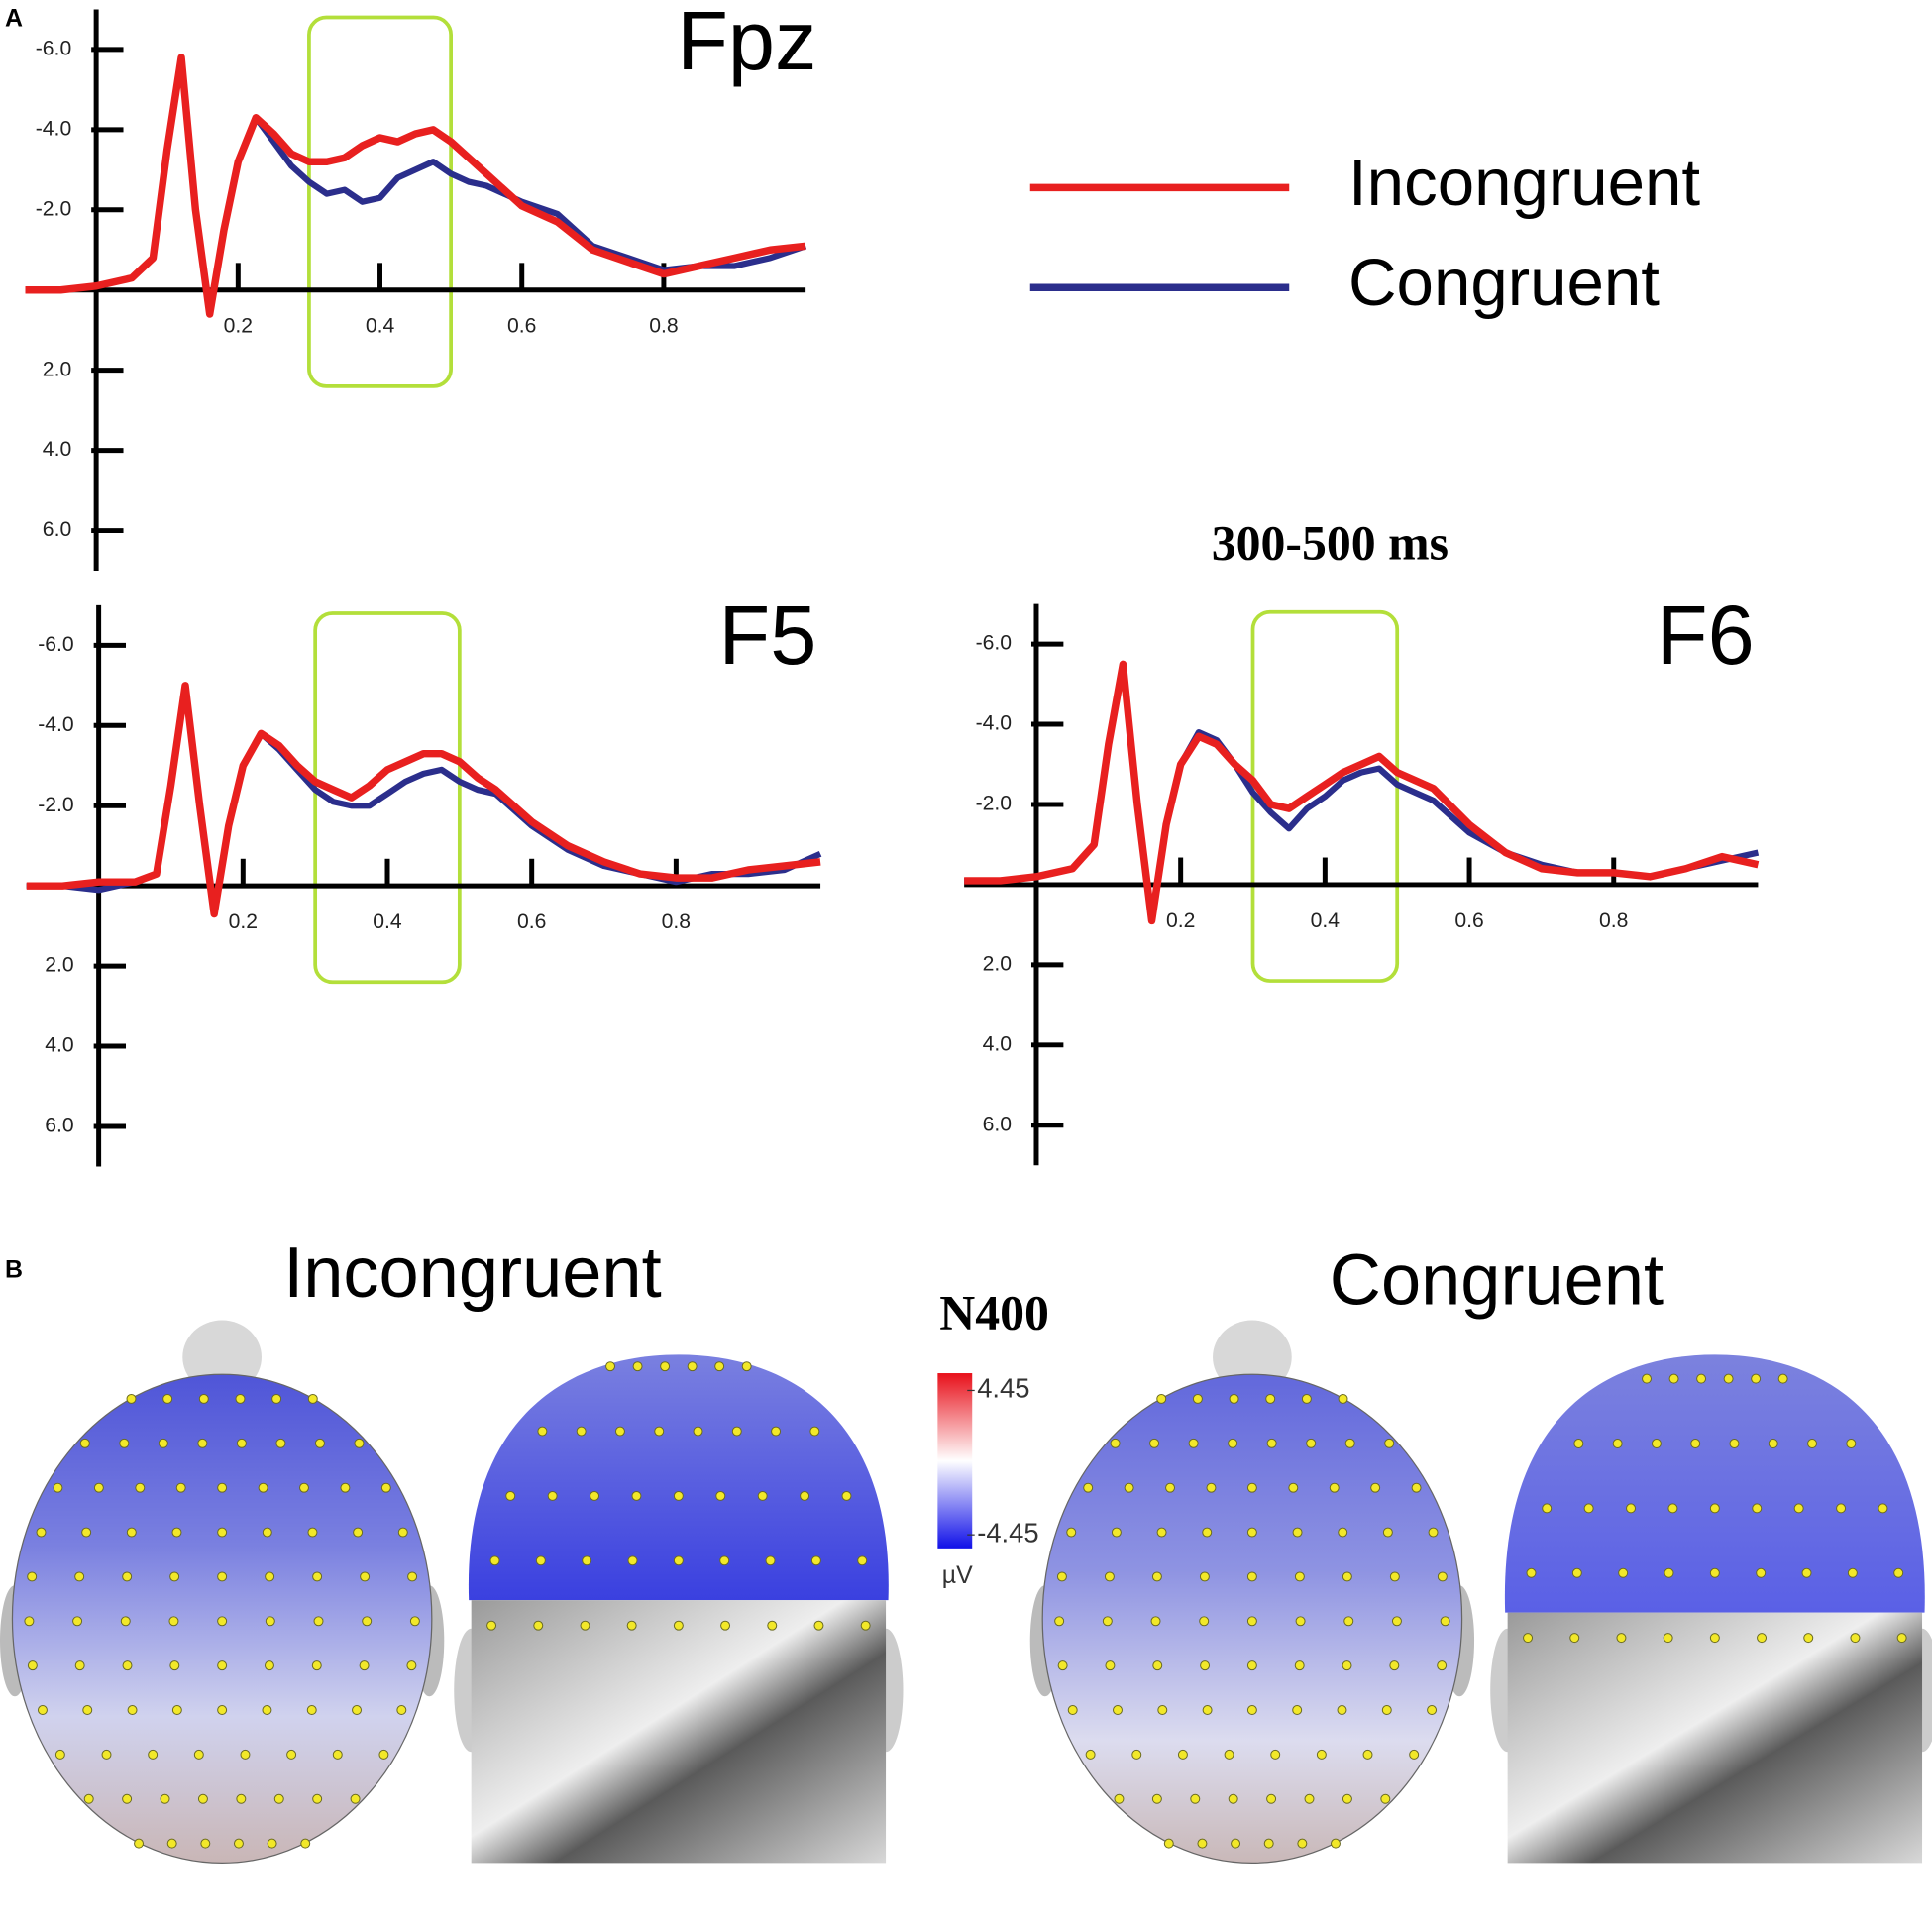  I want to click on topo-title: Congruent, so click(1497, 1281).